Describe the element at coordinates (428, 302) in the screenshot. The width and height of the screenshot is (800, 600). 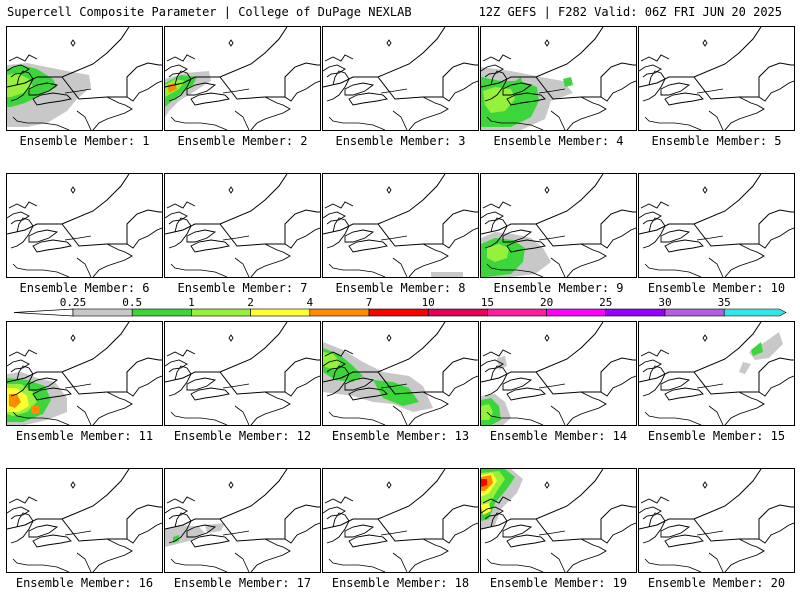
I see `legend-tick-label: 10` at that location.